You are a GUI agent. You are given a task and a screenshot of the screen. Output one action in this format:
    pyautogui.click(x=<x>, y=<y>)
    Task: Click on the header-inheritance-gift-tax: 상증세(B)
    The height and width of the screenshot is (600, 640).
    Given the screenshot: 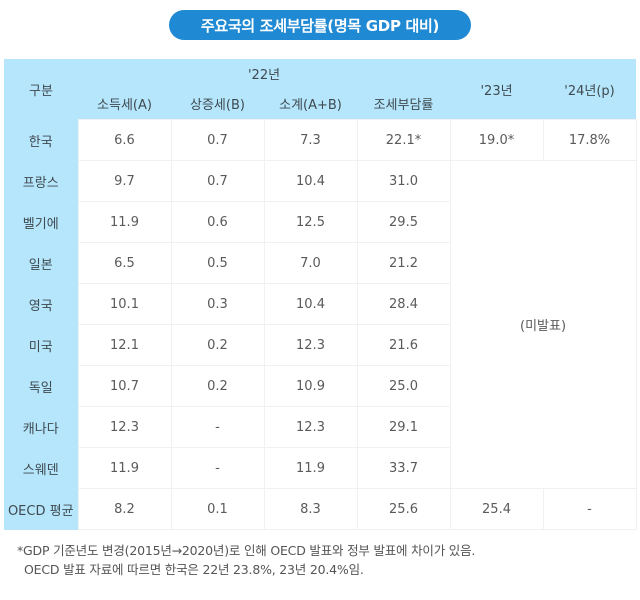 What is the action you would take?
    pyautogui.click(x=217, y=103)
    